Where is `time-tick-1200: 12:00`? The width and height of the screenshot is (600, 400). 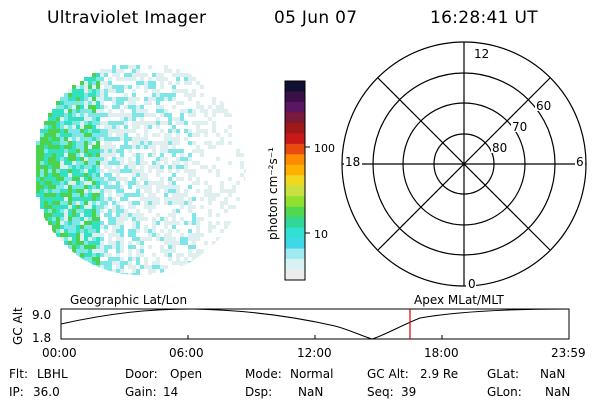 time-tick-1200: 12:00 is located at coordinates (314, 353).